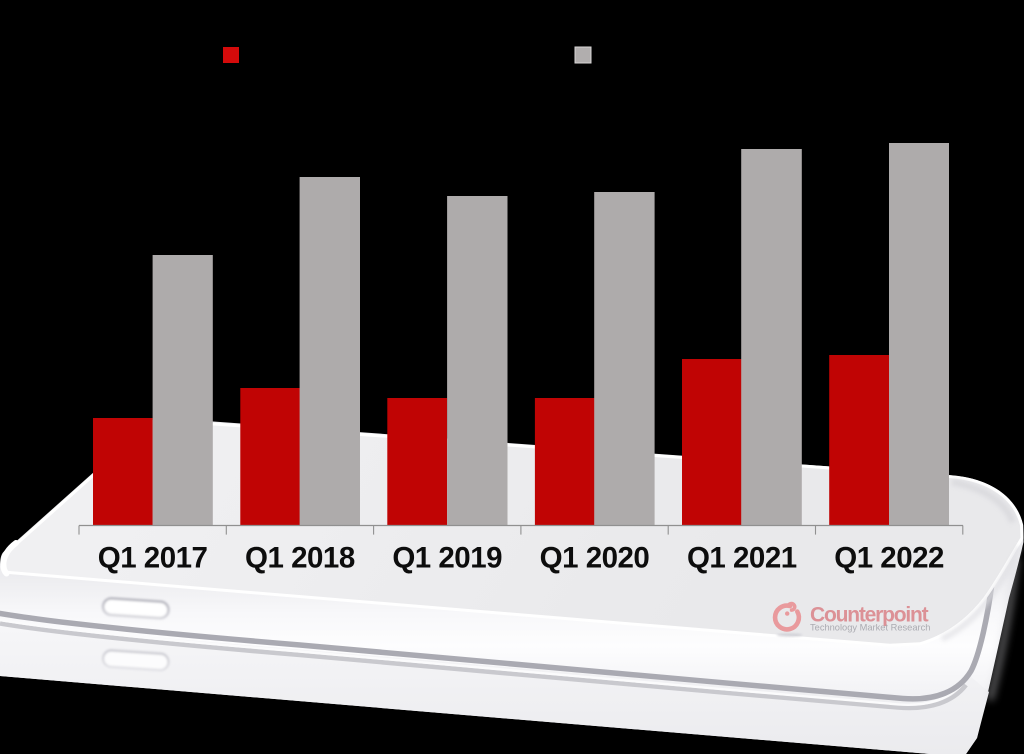 The width and height of the screenshot is (1024, 754). What do you see at coordinates (447, 558) in the screenshot?
I see `svg-text: Q1 2019` at bounding box center [447, 558].